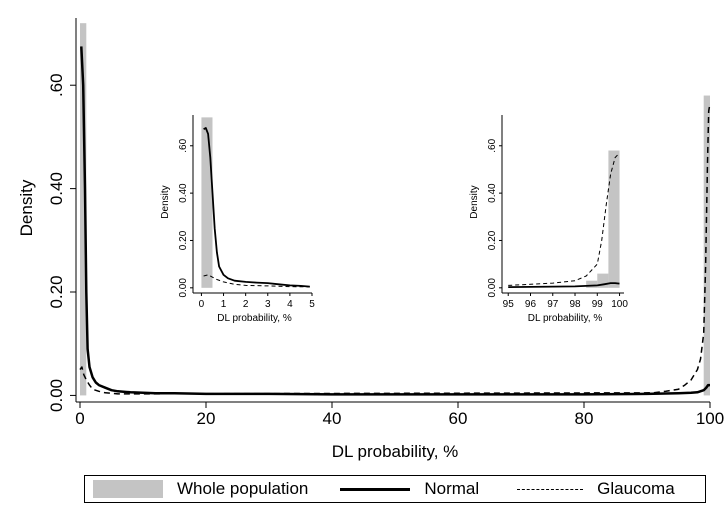 This screenshot has width=724, height=505. I want to click on legend-swatch-dashed-line, so click(550, 489).